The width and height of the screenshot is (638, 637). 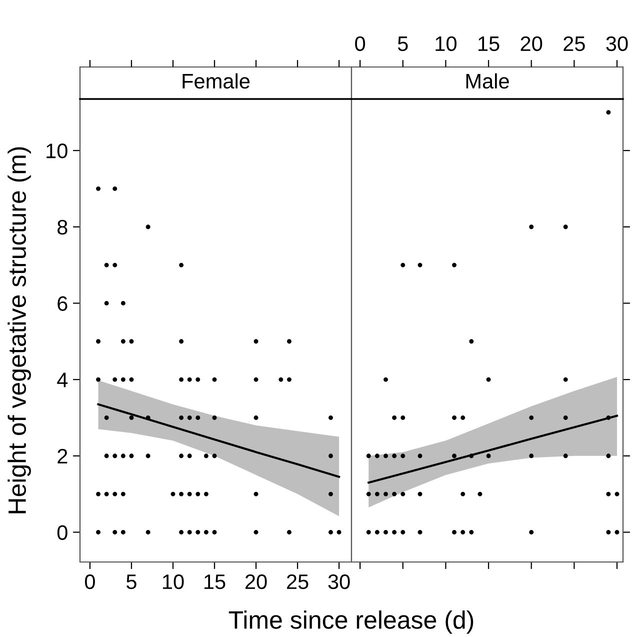 What do you see at coordinates (63, 227) in the screenshot?
I see `y-tick-label: 8` at bounding box center [63, 227].